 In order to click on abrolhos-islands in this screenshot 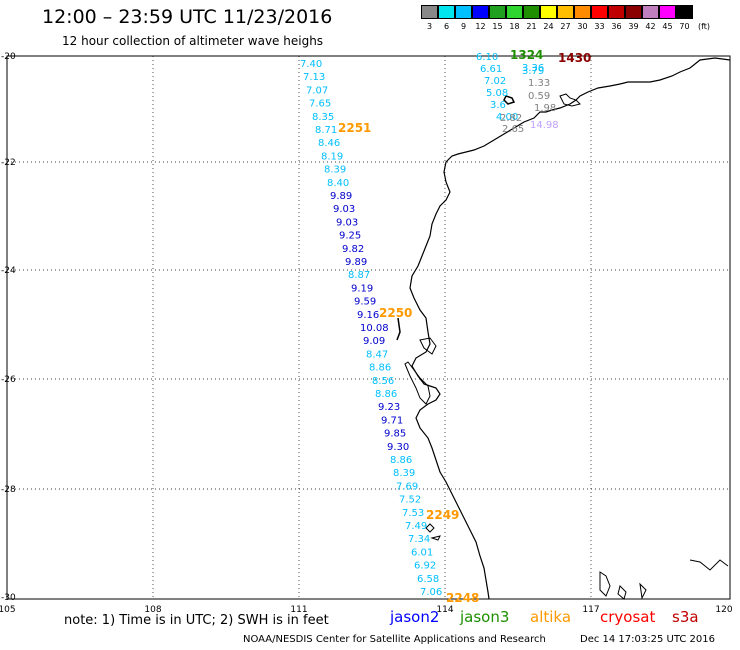, I will do `click(433, 532)`.